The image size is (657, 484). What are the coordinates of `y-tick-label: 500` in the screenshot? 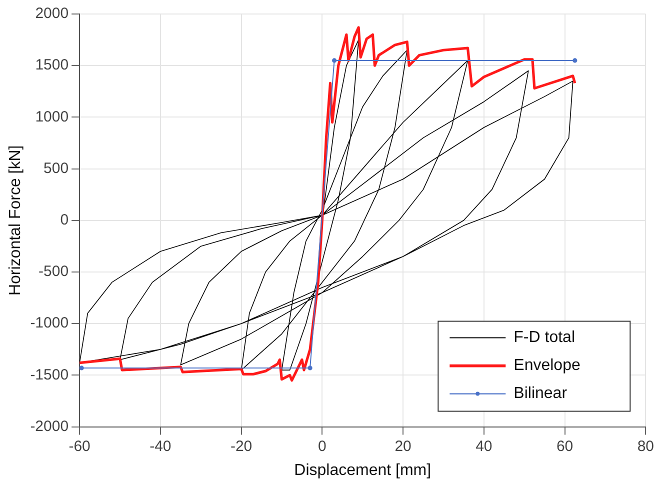 It's located at (56, 168).